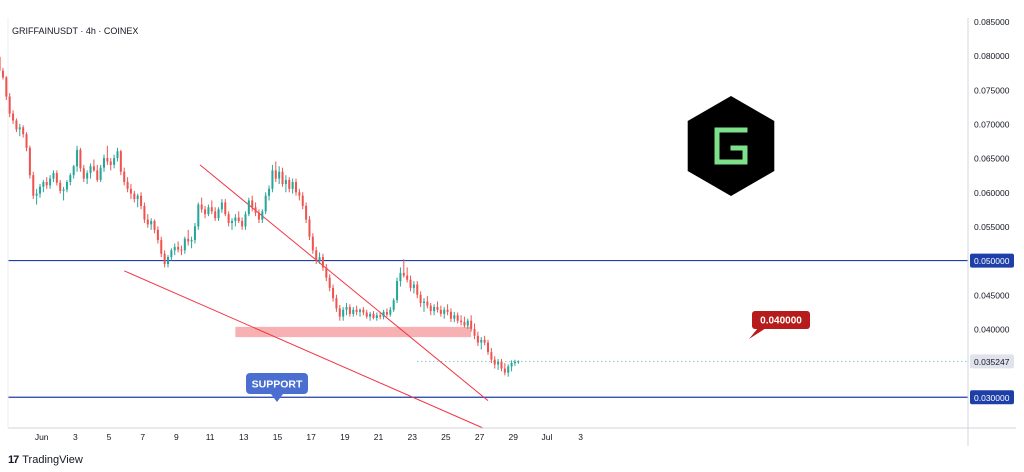 The height and width of the screenshot is (472, 1024). Describe the element at coordinates (480, 437) in the screenshot. I see `x-tick-label: 27` at that location.